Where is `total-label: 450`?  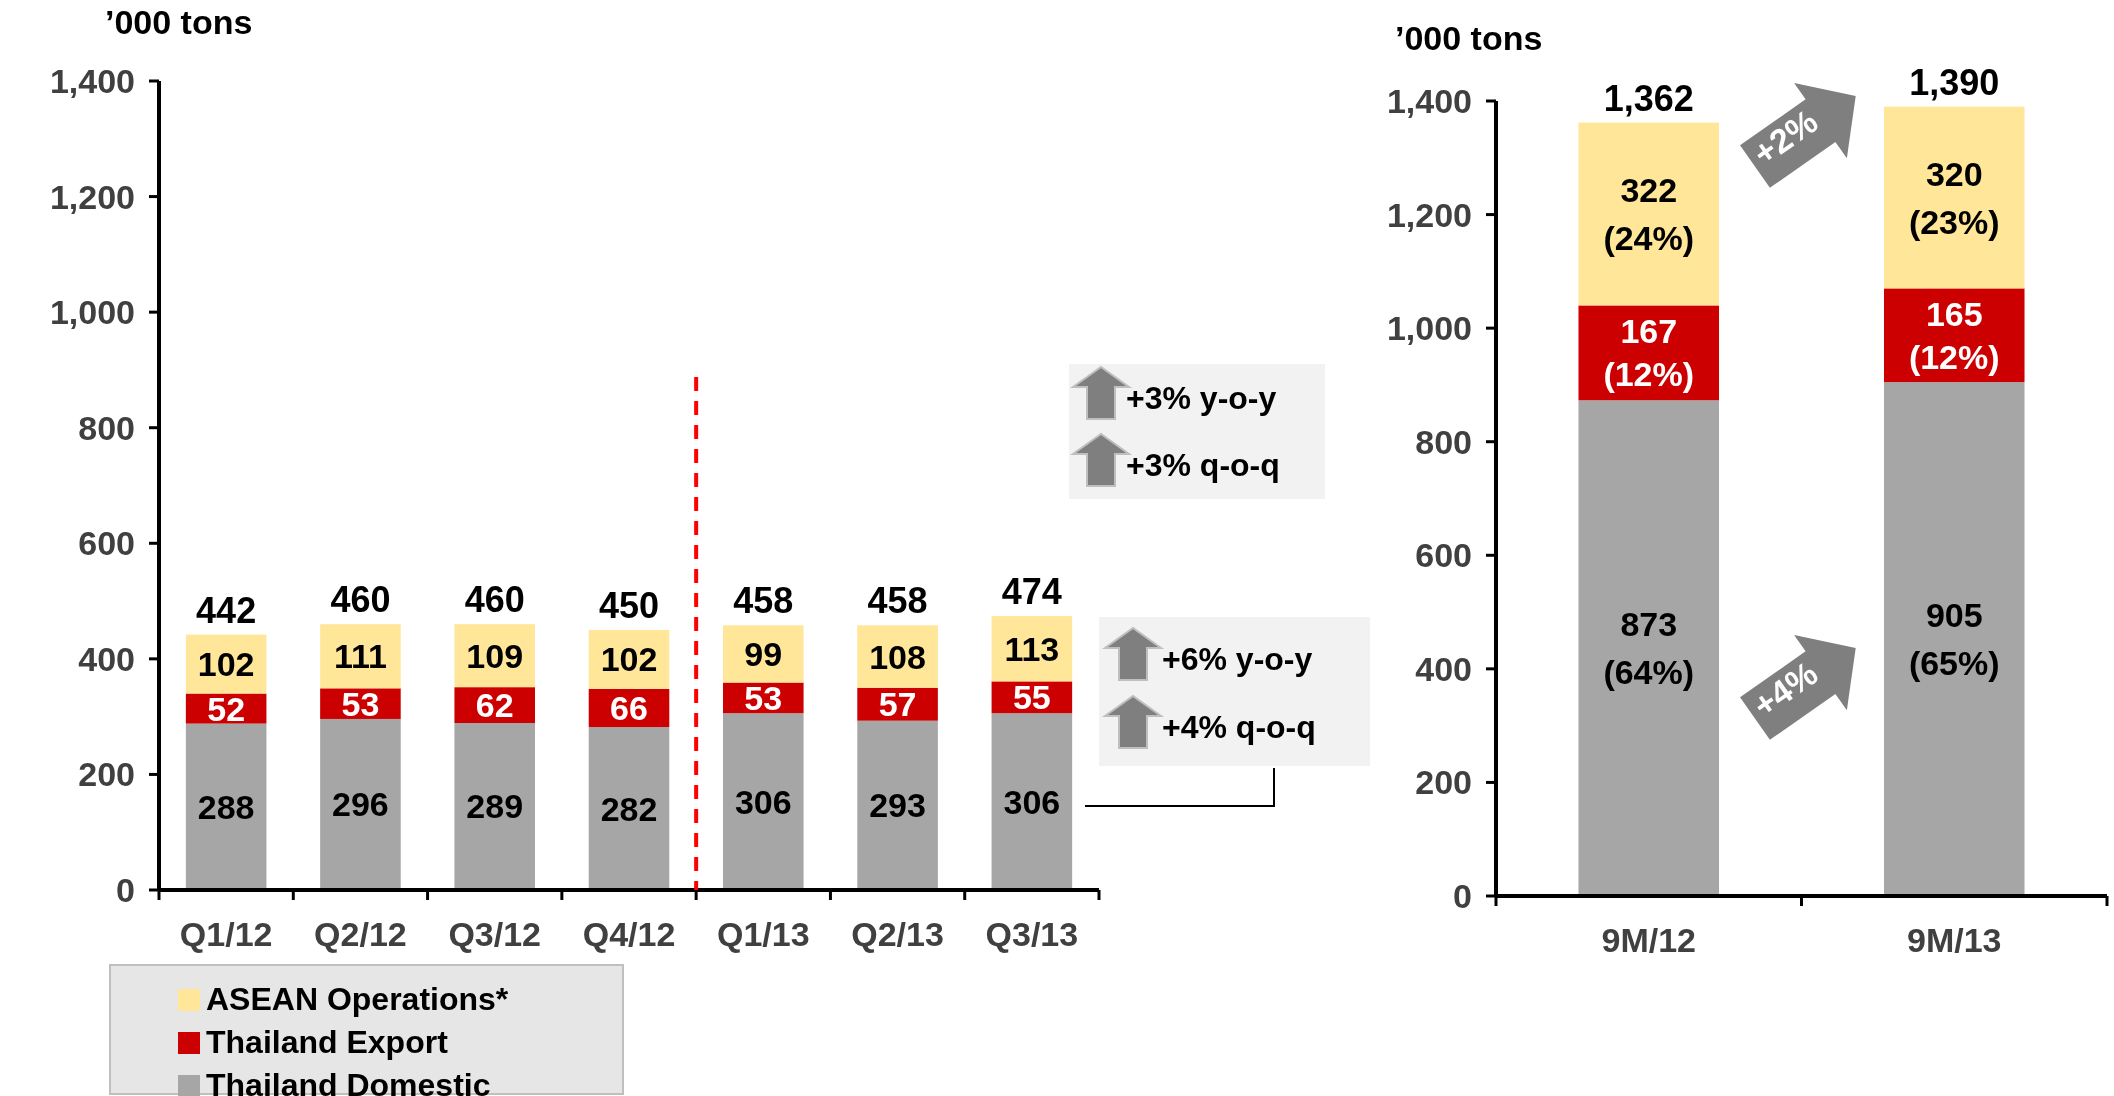 total-label: 450 is located at coordinates (629, 605).